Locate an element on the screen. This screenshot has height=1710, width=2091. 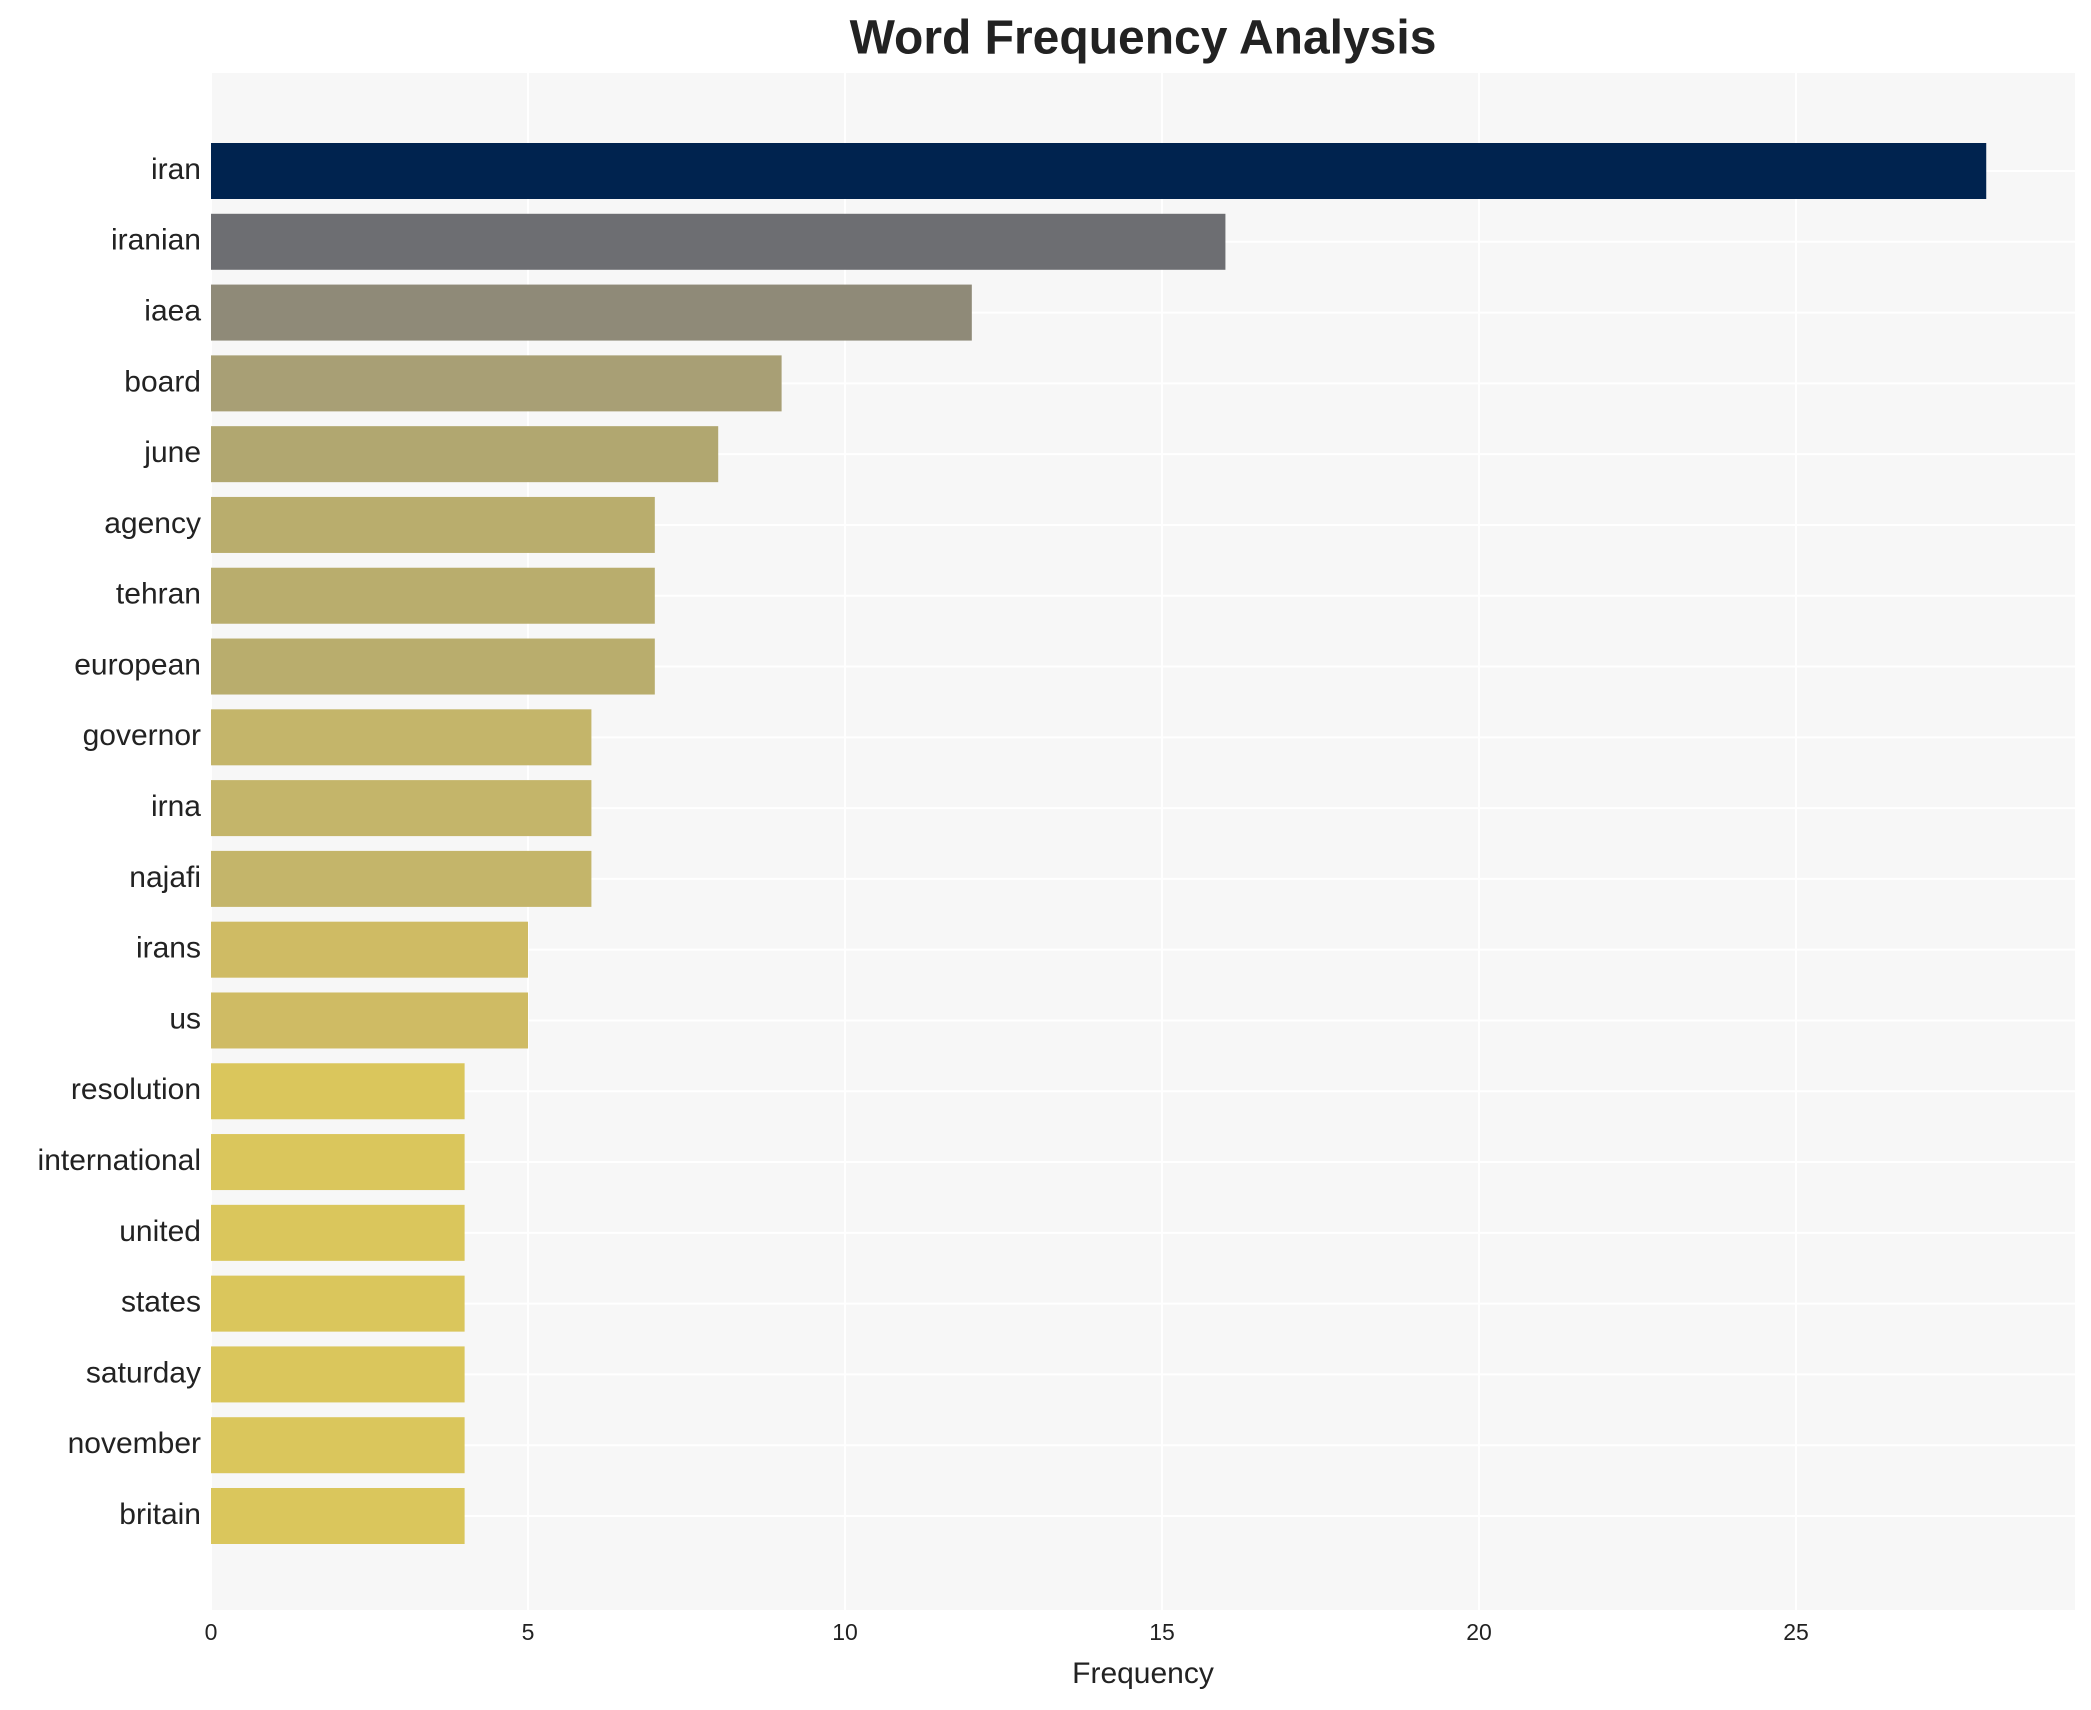
y-tick-label: governor is located at coordinates (142, 735).